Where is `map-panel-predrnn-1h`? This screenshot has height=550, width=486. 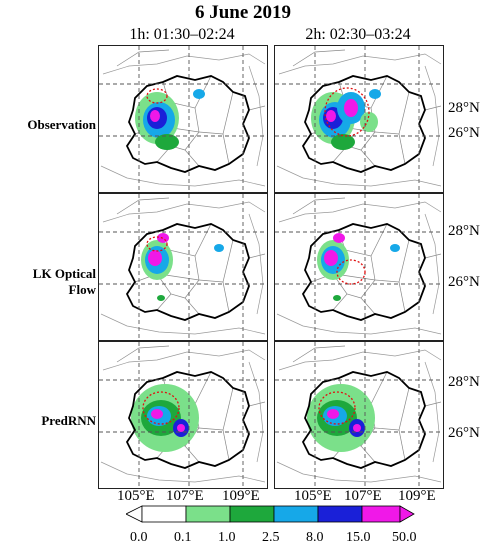 map-panel-predrnn-1h is located at coordinates (183, 415).